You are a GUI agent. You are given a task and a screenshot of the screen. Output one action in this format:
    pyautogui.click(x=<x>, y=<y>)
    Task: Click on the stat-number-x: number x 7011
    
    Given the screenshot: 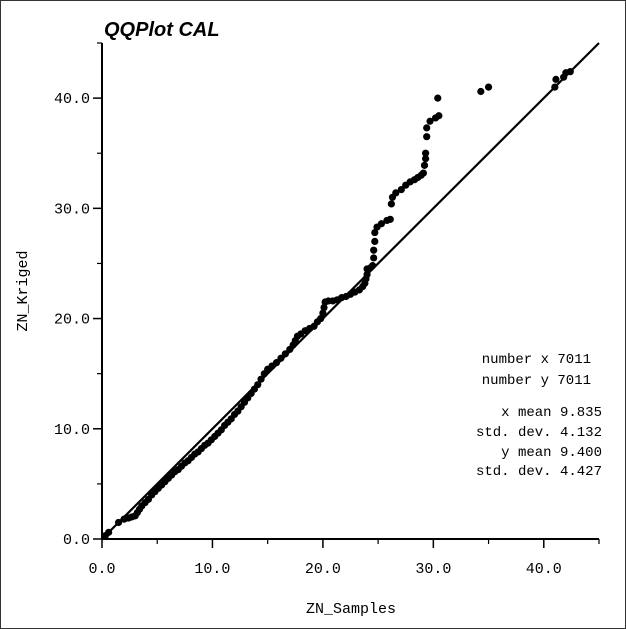 What is the action you would take?
    pyautogui.click(x=536, y=360)
    